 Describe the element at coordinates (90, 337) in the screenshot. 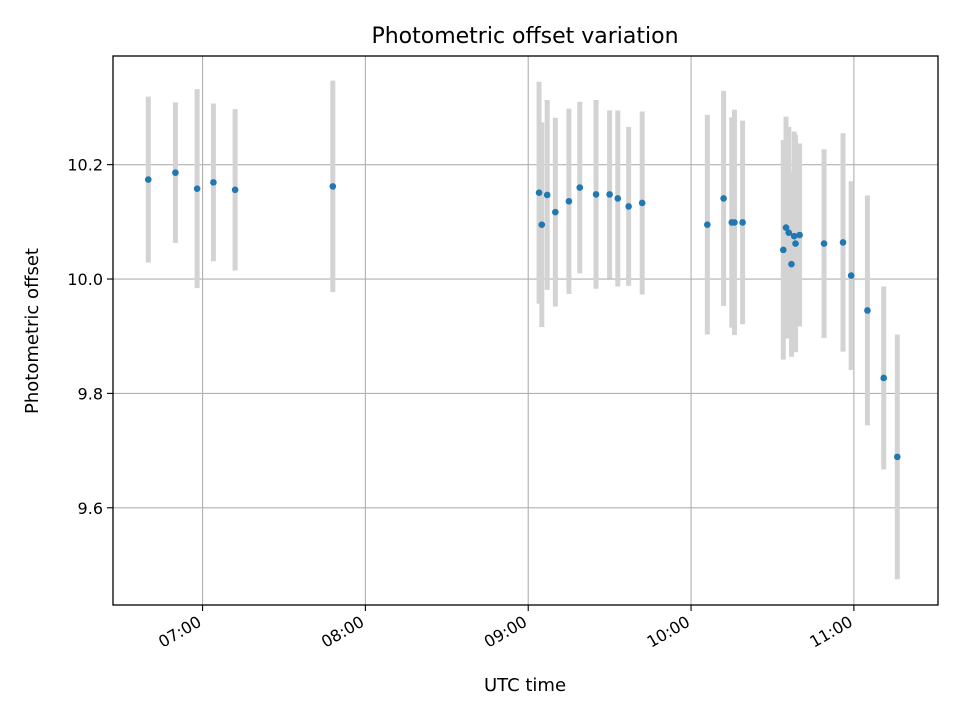

I see `y-axis-ticks: 9.6 9.8 10.0 10.2` at that location.